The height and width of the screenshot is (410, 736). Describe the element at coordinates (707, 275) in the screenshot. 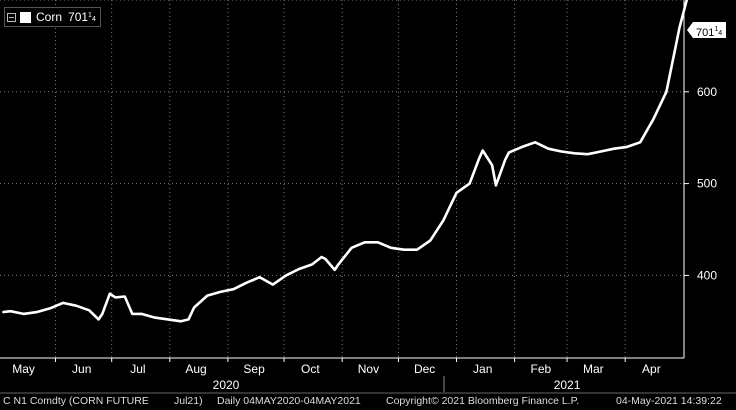

I see `y-tick-label: 400` at that location.